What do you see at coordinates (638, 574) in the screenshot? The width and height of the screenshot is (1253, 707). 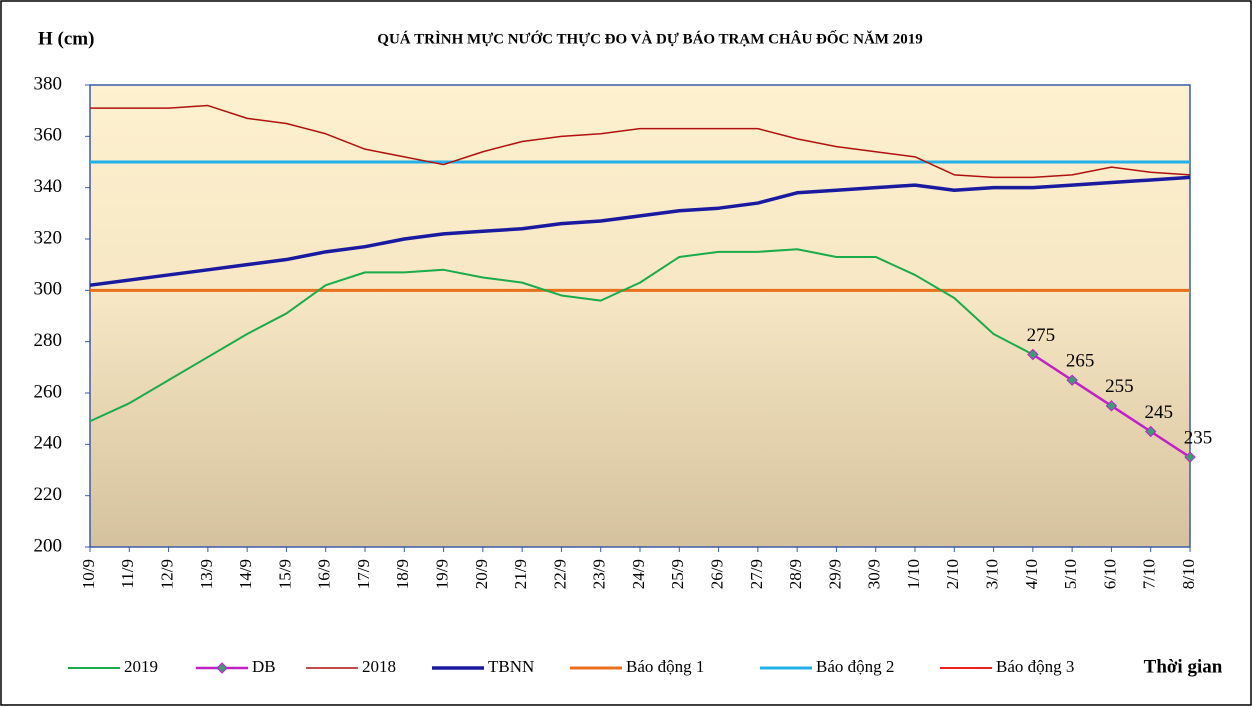 I see `x-tick-label: 24/9` at bounding box center [638, 574].